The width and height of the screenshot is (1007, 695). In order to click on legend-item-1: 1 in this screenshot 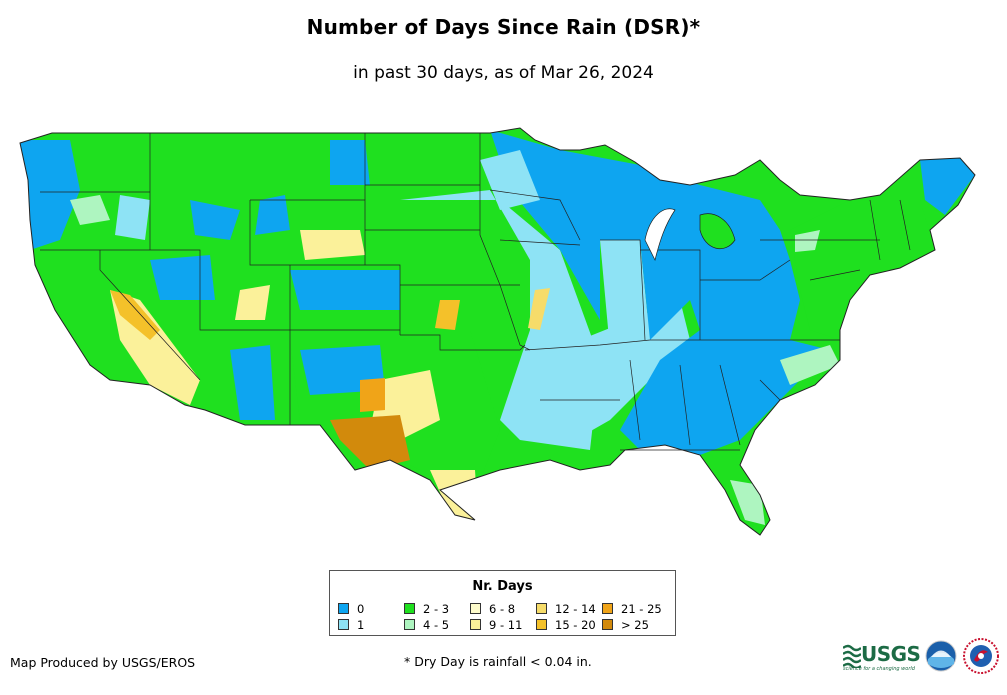, I will do `click(351, 625)`.